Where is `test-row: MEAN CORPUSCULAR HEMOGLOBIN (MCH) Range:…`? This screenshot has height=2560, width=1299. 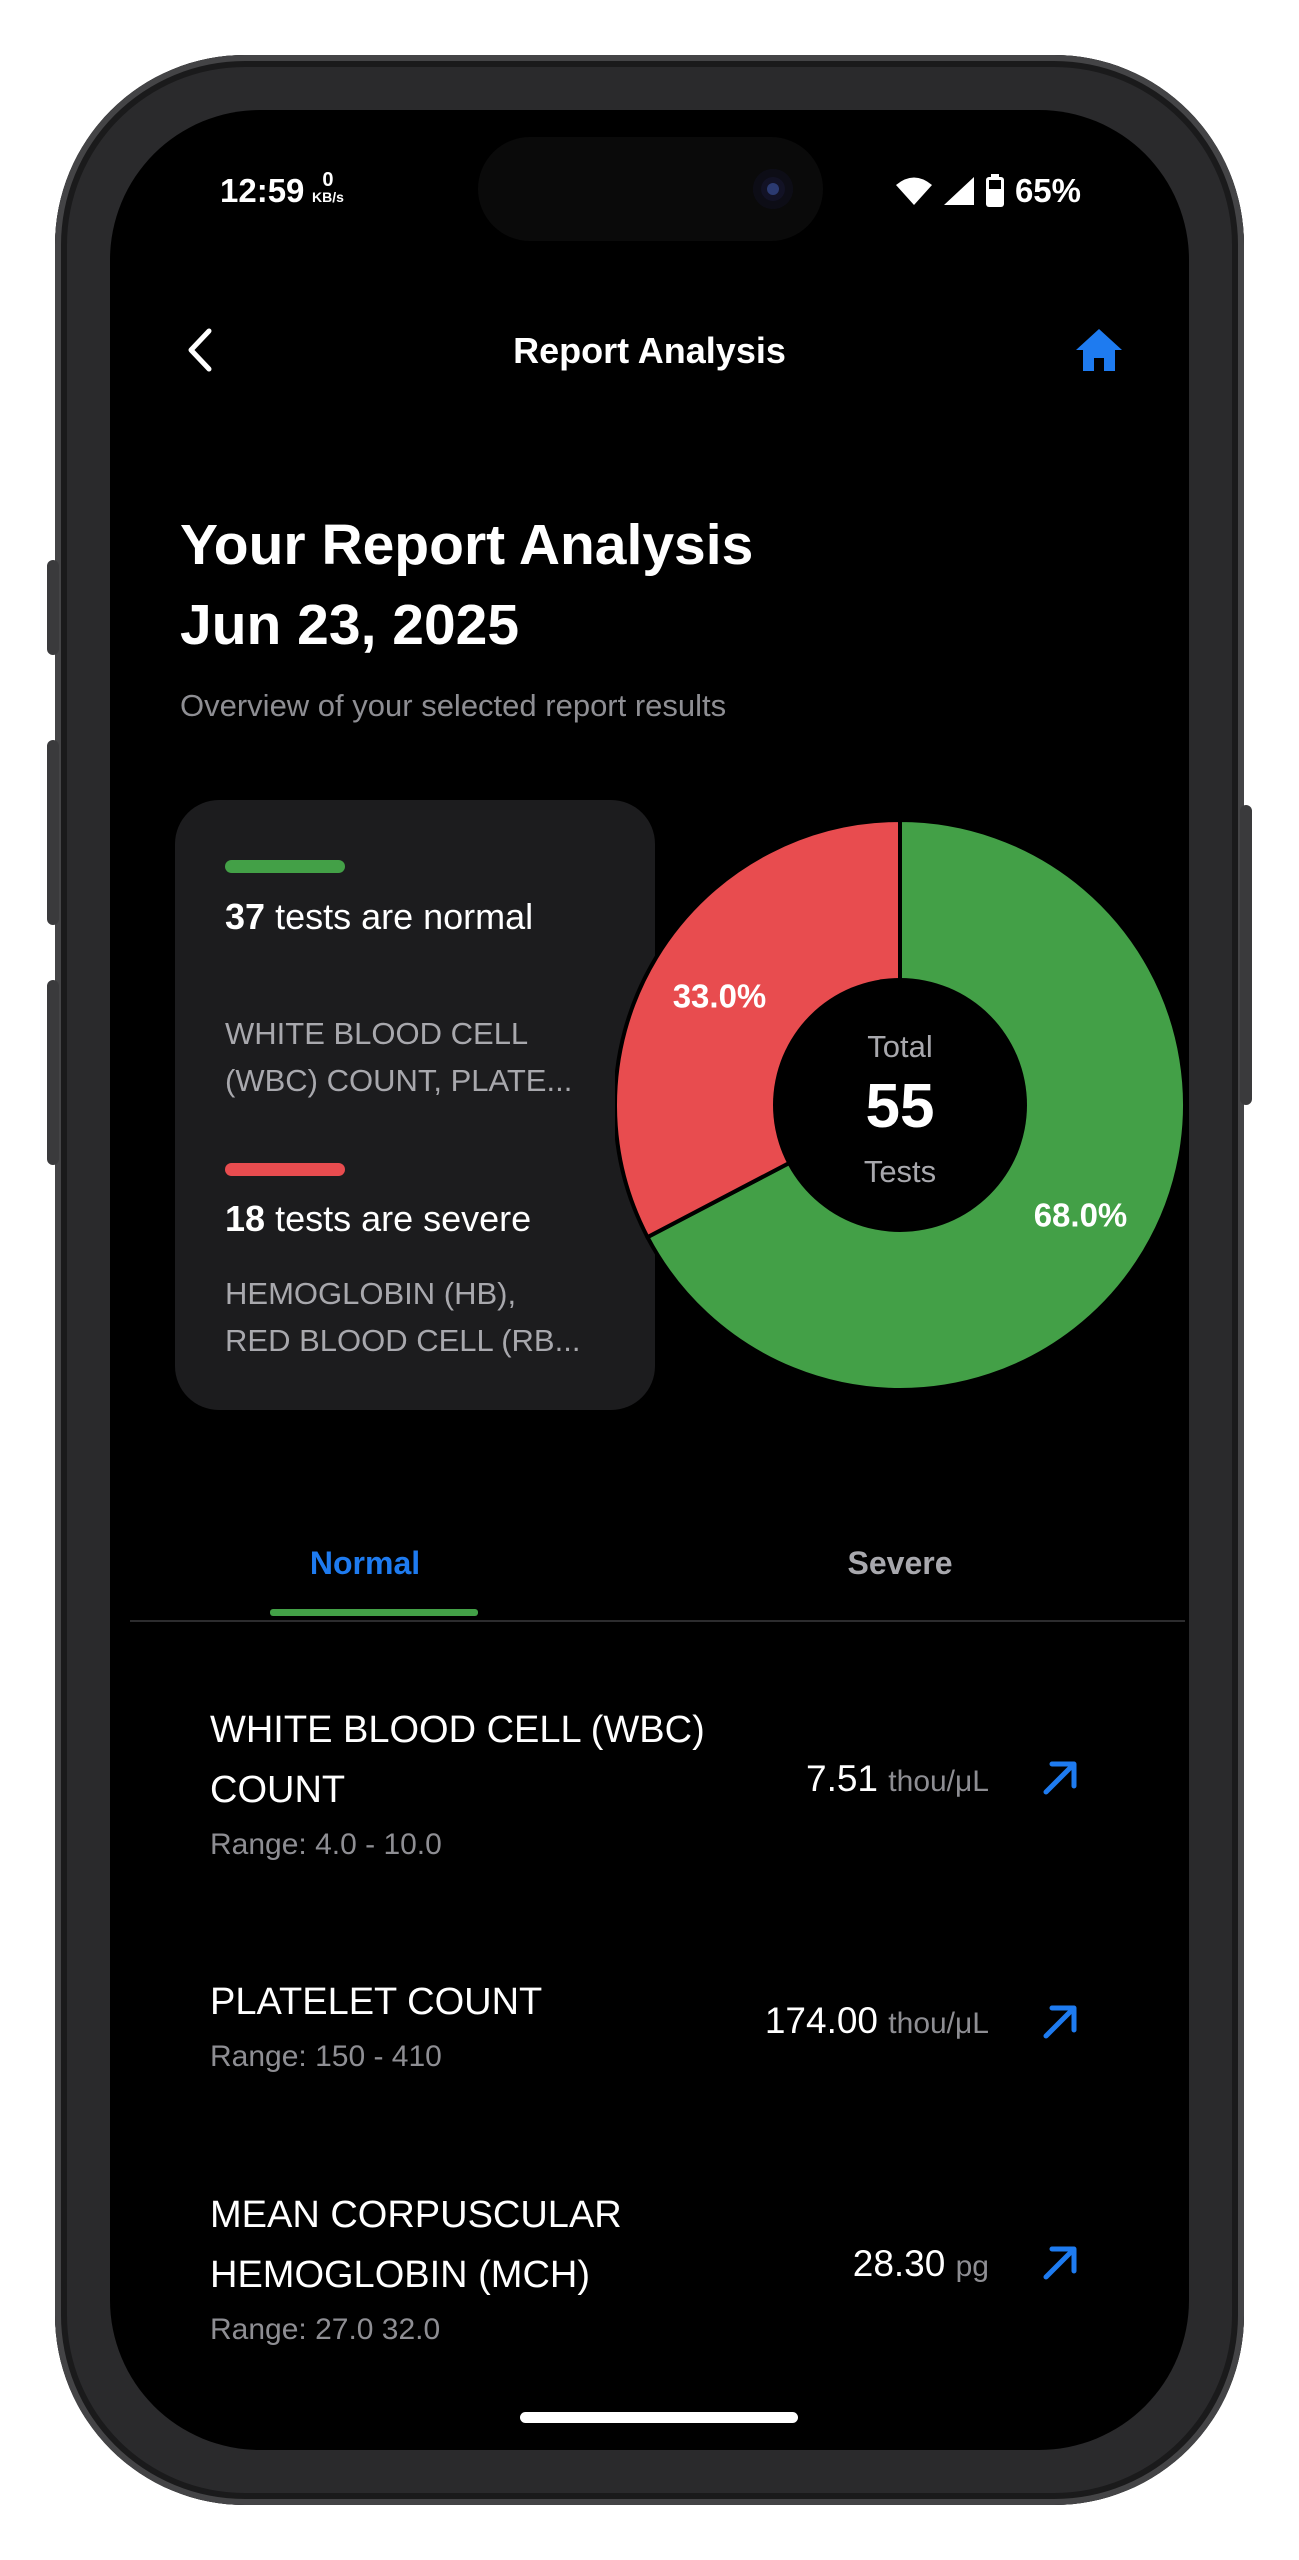
test-row: MEAN CORPUSCULAR HEMOGLOBIN (MCH) Range:… is located at coordinates (649, 2285).